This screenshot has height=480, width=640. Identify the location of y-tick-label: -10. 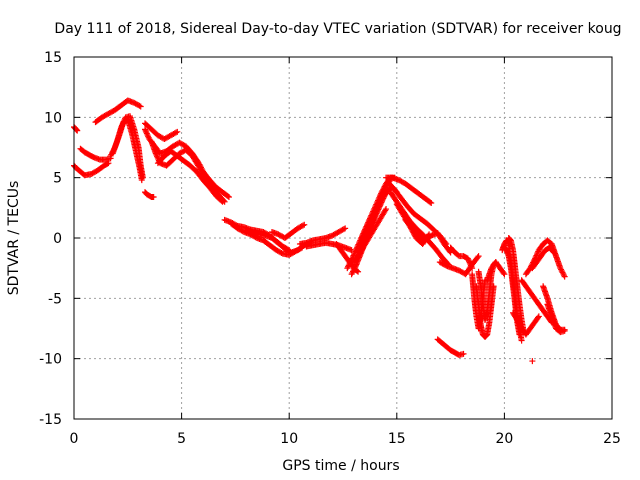
(50, 360).